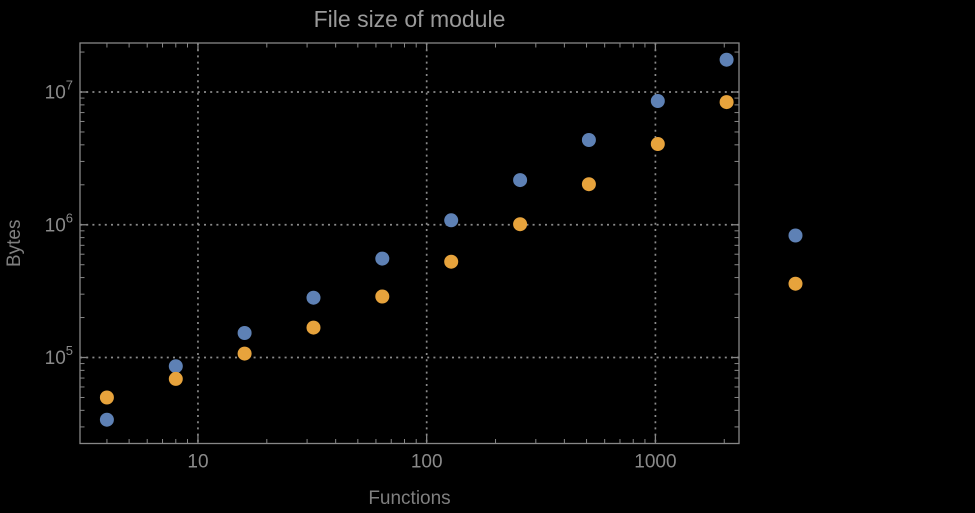 The image size is (975, 513). I want to click on x-axis-label: Functions, so click(409, 498).